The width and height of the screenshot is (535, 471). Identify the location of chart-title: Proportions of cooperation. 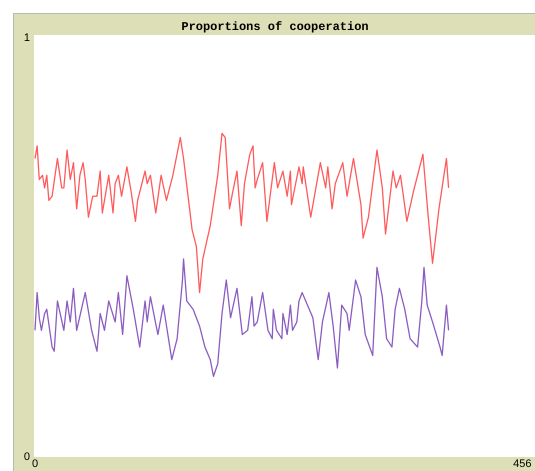
(275, 27).